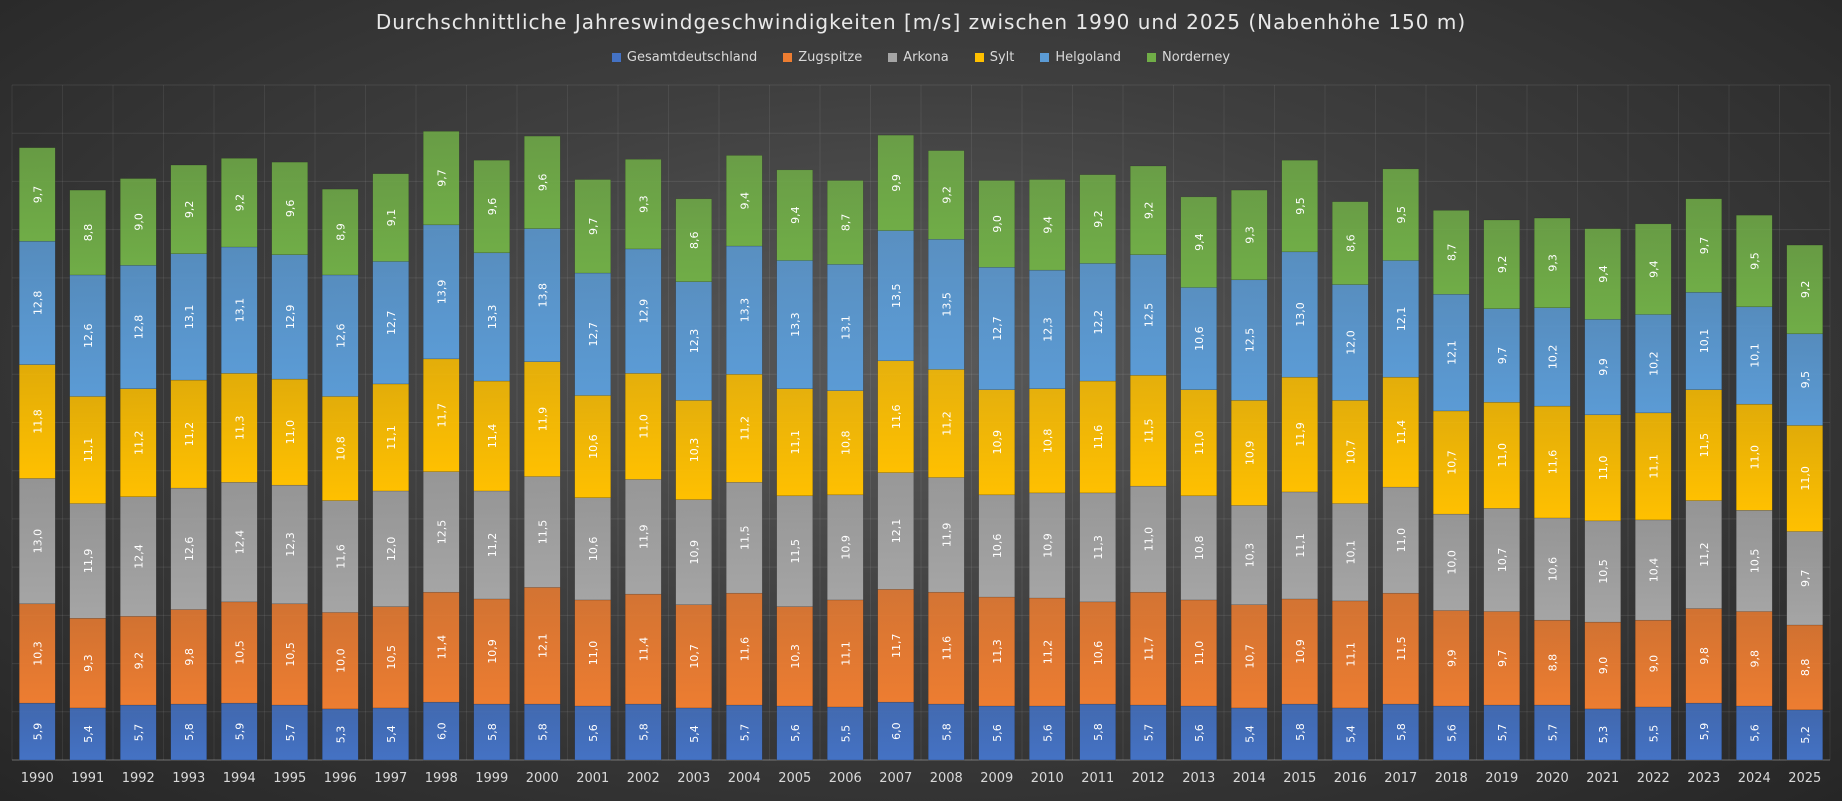 The width and height of the screenshot is (1842, 801). Describe the element at coordinates (822, 57) in the screenshot. I see `legend-item-zugspitze: Zugspitze` at that location.